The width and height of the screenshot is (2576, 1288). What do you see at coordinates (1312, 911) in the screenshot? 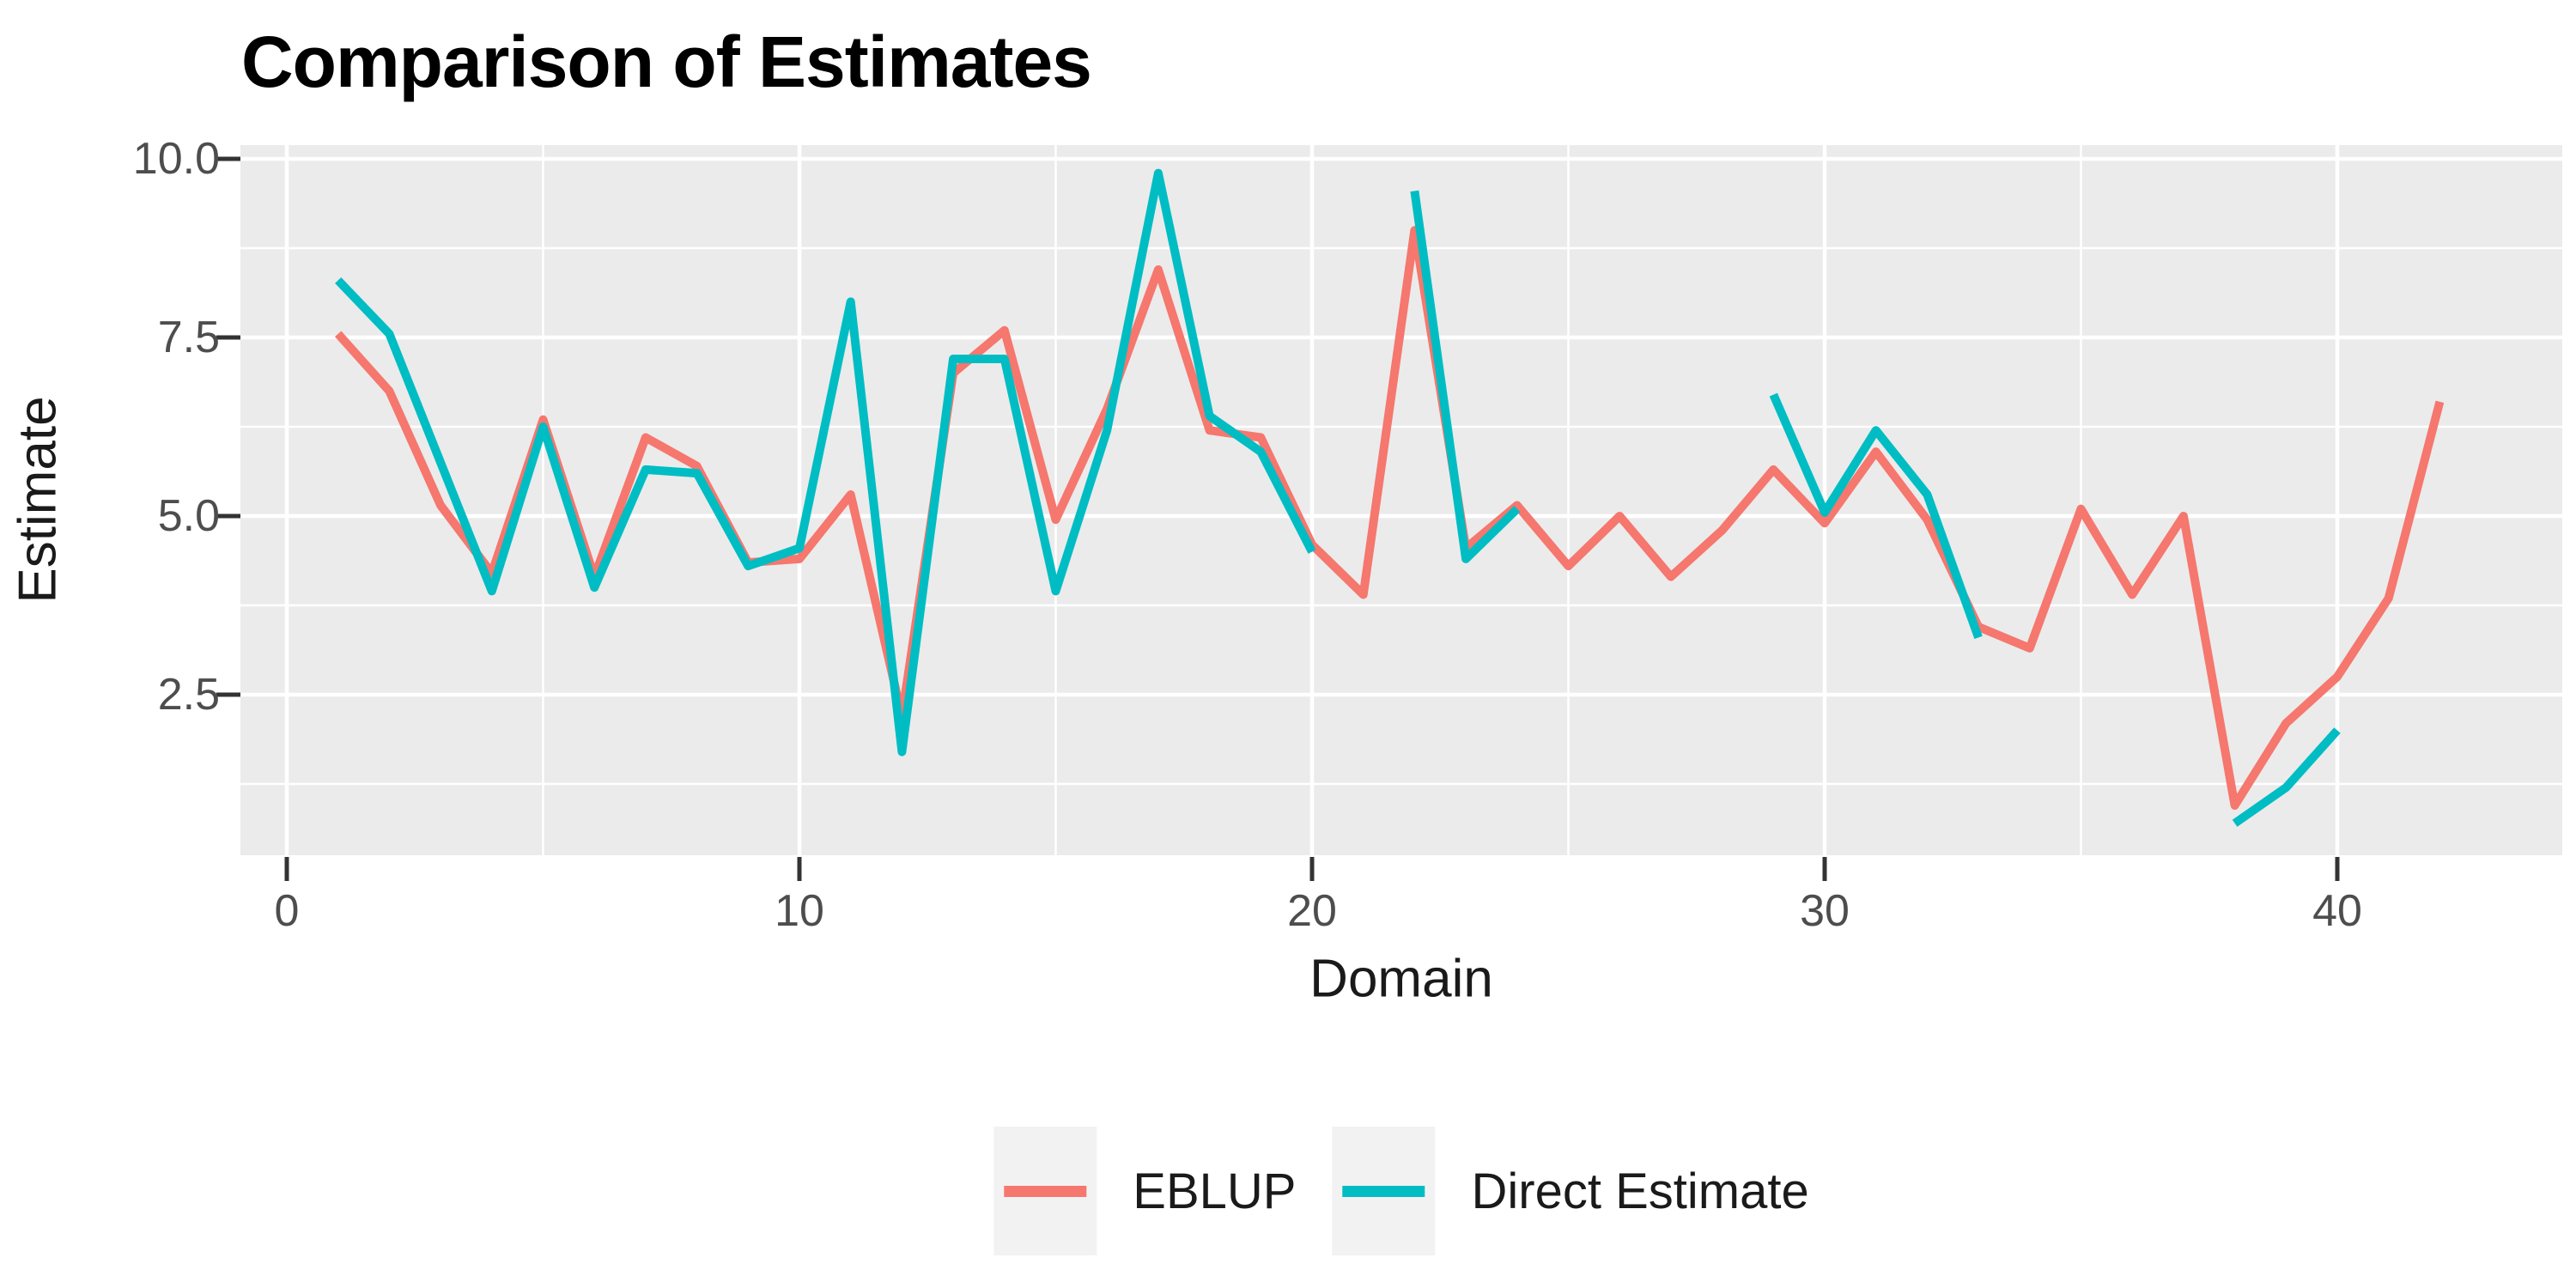
I see `x-tick-label: 20` at bounding box center [1312, 911].